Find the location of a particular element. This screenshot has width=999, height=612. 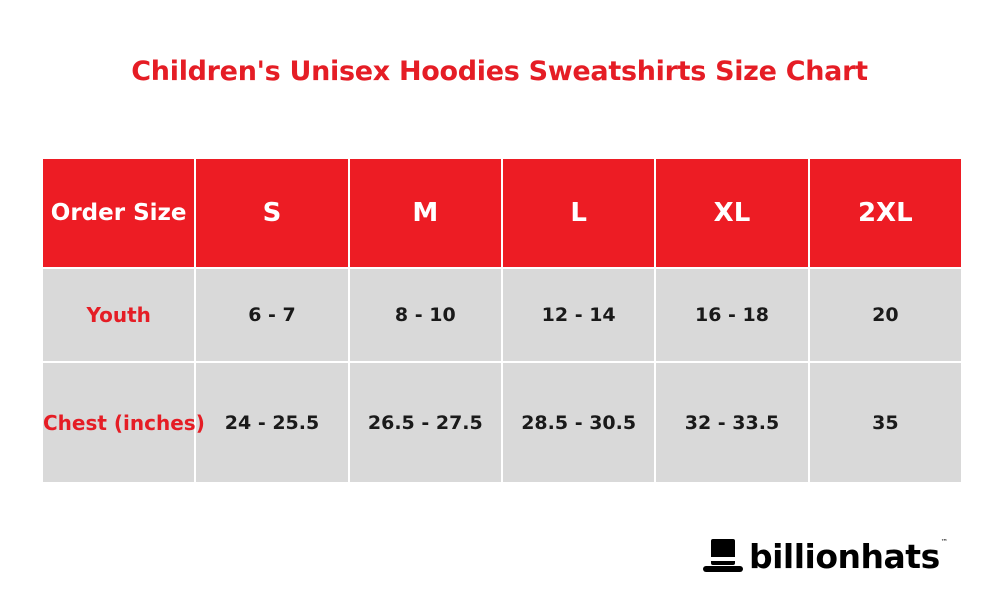

table-row: Youth 6 - 7 8 - 10 12 - 14 16 - 18 20 is located at coordinates (502, 315).